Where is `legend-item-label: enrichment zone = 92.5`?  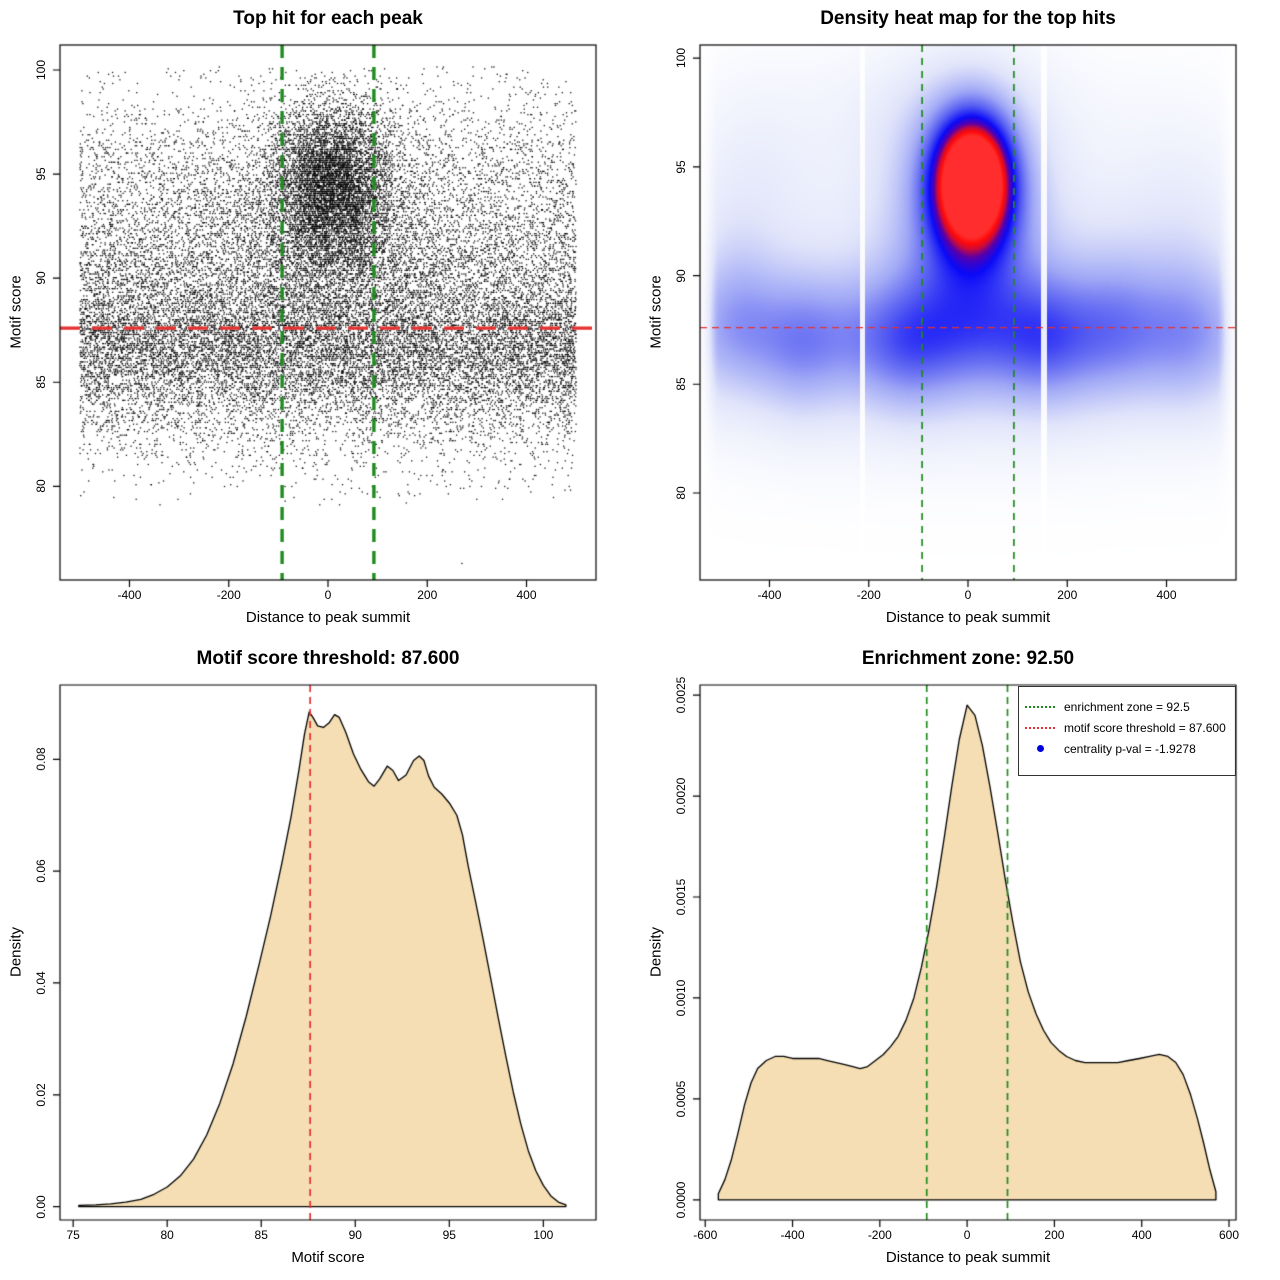
legend-item-label: enrichment zone = 92.5 is located at coordinates (1127, 706).